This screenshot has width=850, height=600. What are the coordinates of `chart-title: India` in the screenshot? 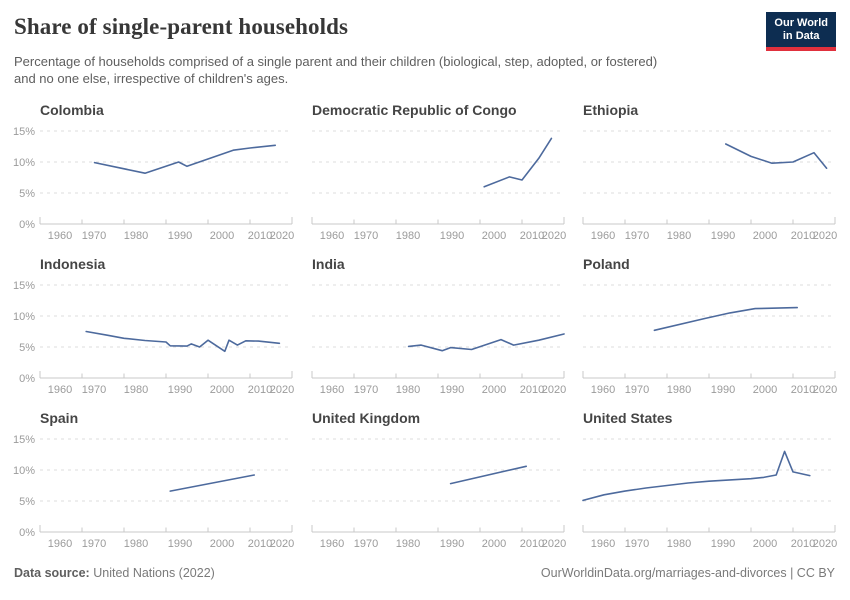 It's located at (328, 264).